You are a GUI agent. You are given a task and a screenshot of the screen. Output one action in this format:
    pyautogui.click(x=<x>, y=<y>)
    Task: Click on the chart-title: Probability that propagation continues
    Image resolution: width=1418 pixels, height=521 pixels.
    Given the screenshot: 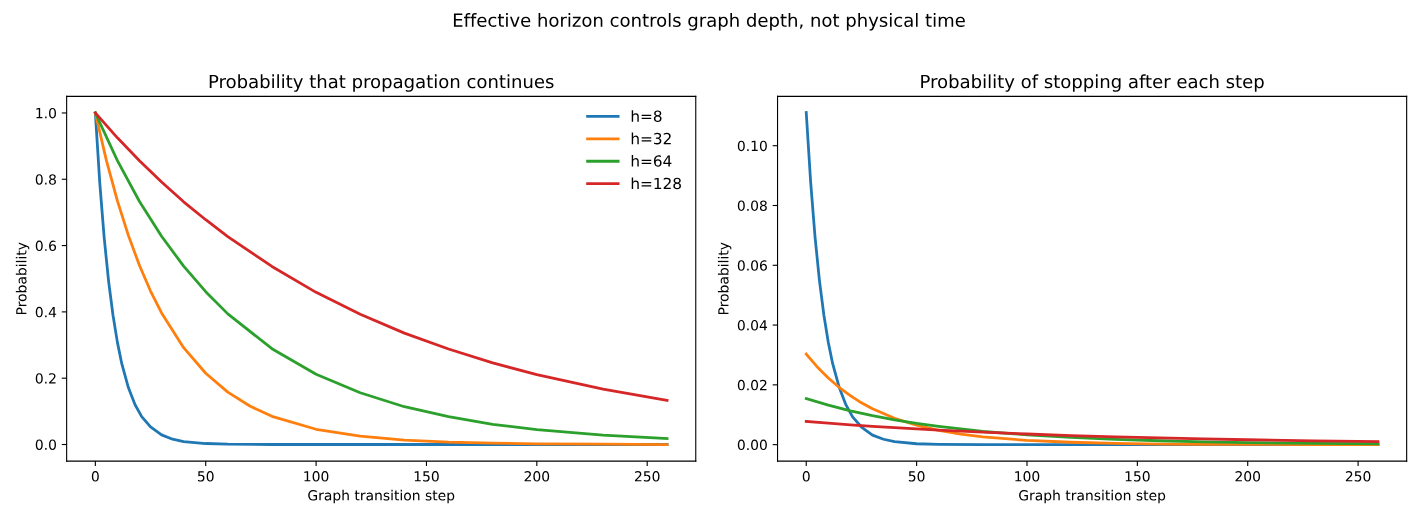 What is the action you would take?
    pyautogui.click(x=381, y=83)
    